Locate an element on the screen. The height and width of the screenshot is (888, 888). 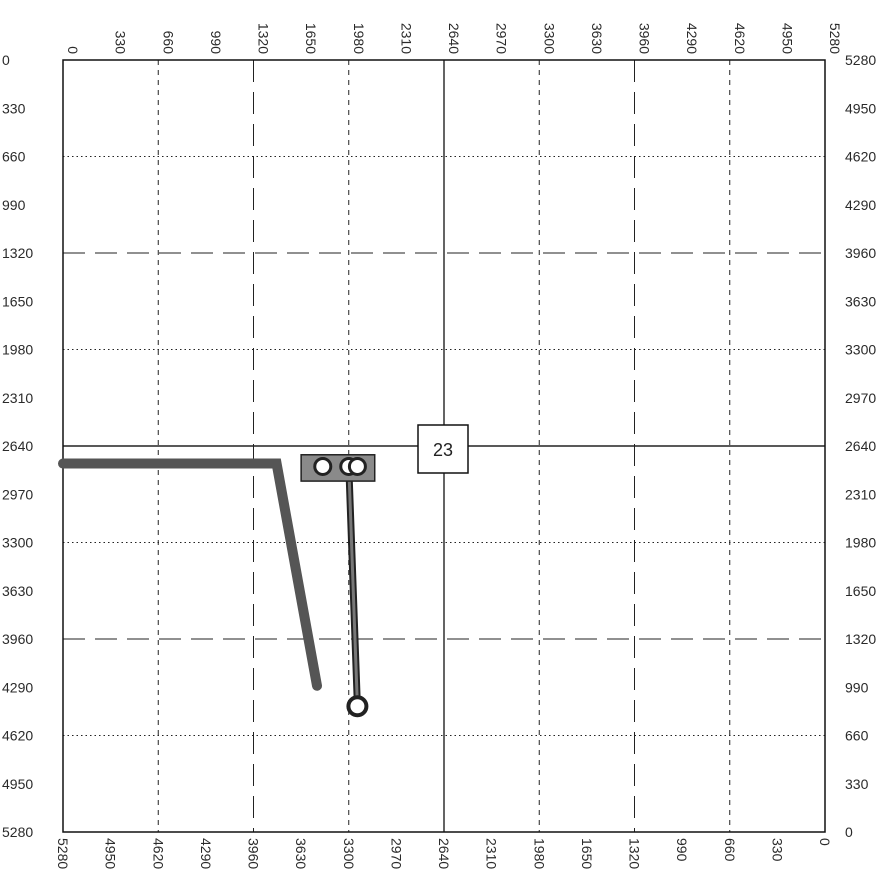
right-tick-label: 0 is located at coordinates (849, 832).